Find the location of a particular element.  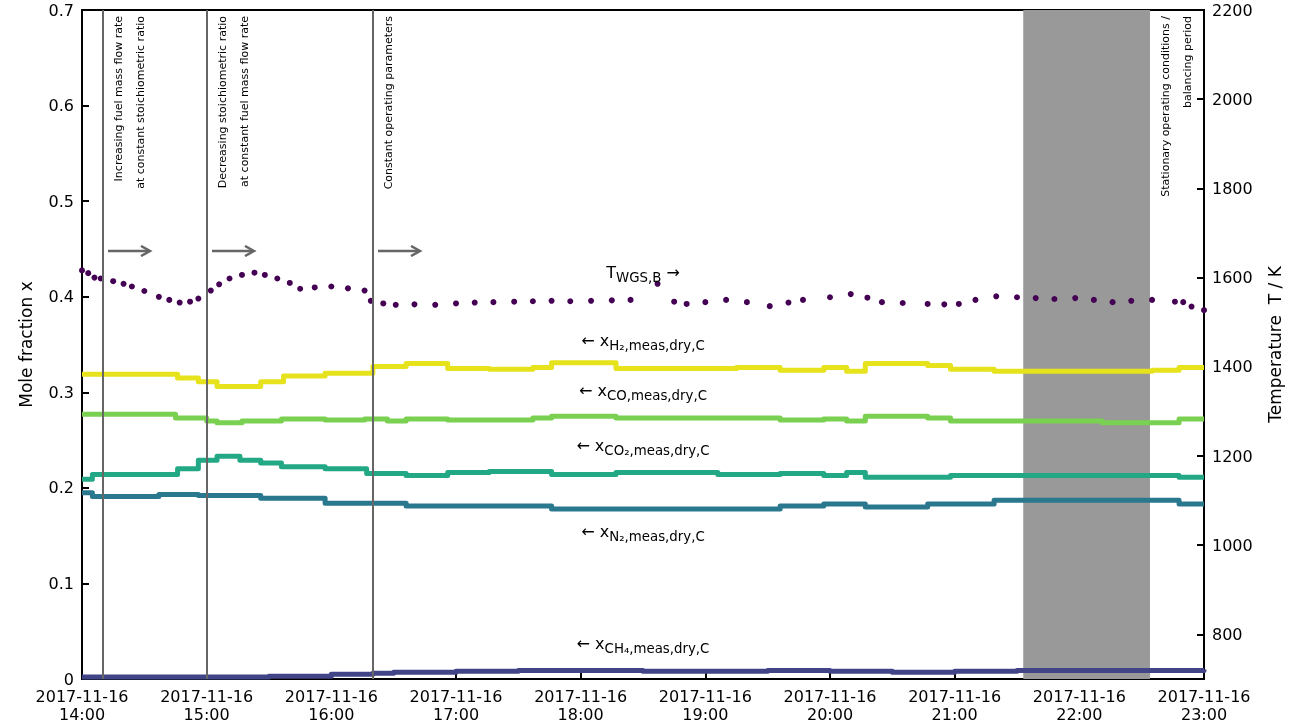

x-tick-label: 2017-11-16 14:00 is located at coordinates (82, 705).